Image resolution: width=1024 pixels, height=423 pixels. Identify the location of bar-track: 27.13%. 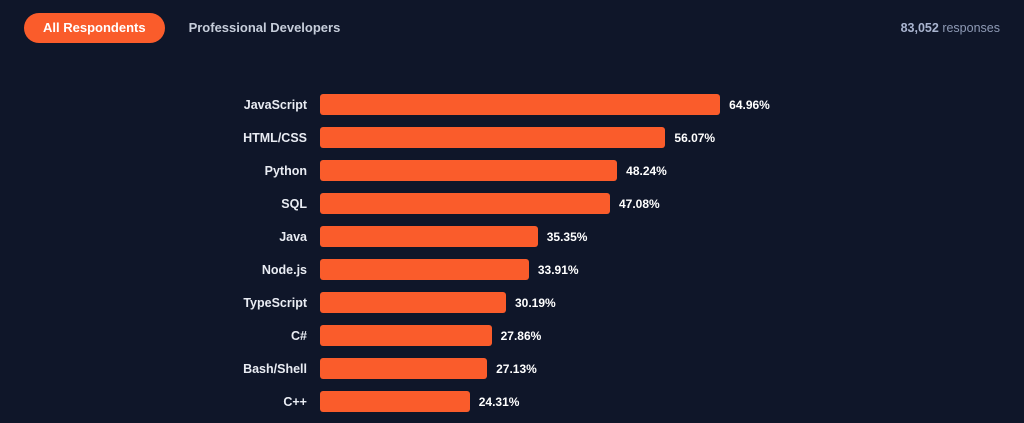
(628, 368).